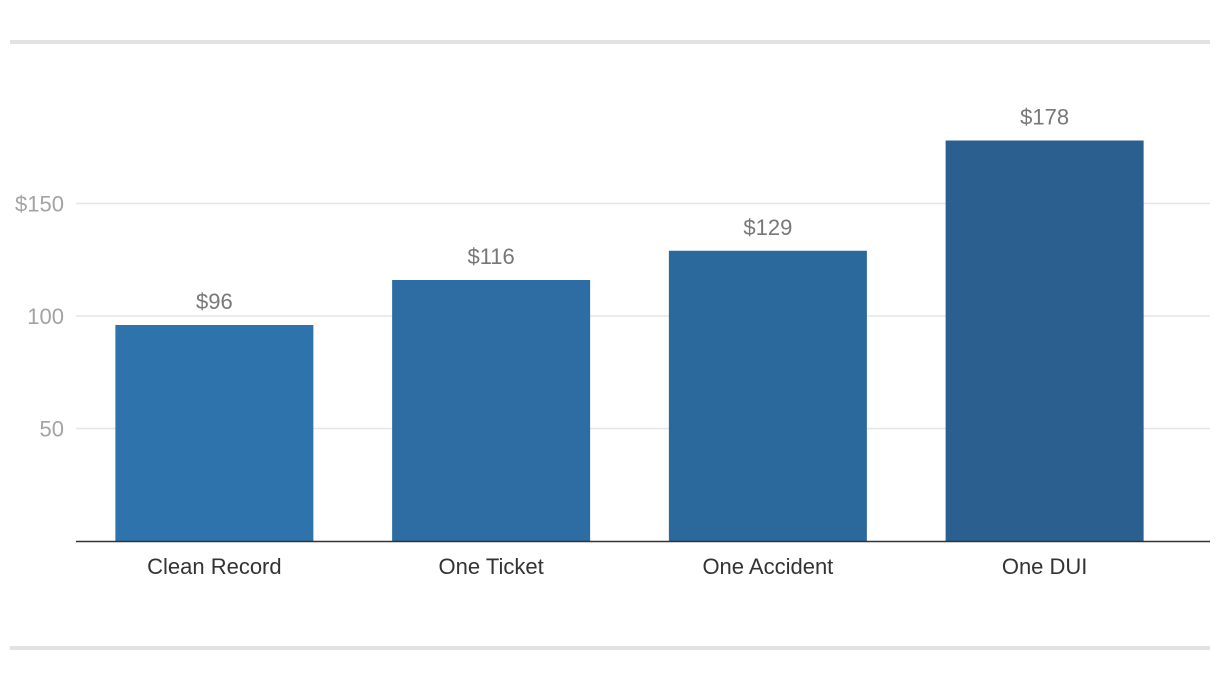 Image resolution: width=1220 pixels, height=680 pixels. Describe the element at coordinates (610, 648) in the screenshot. I see `bottom-divider` at that location.